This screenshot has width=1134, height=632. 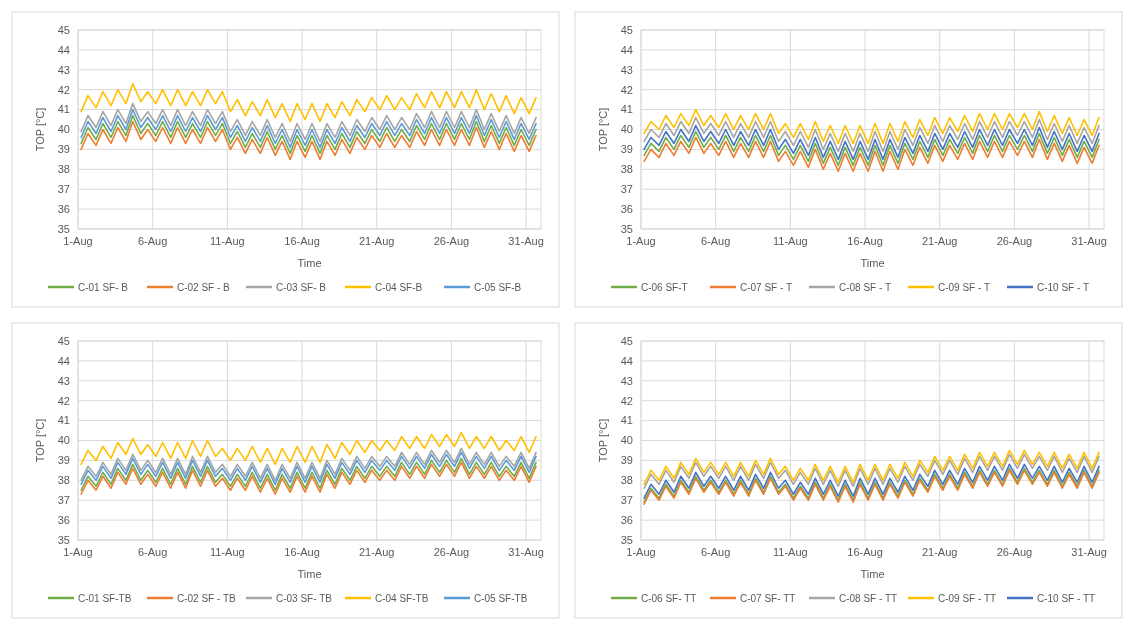 I want to click on legend-label: C-10 SF - TT, so click(x=1066, y=598).